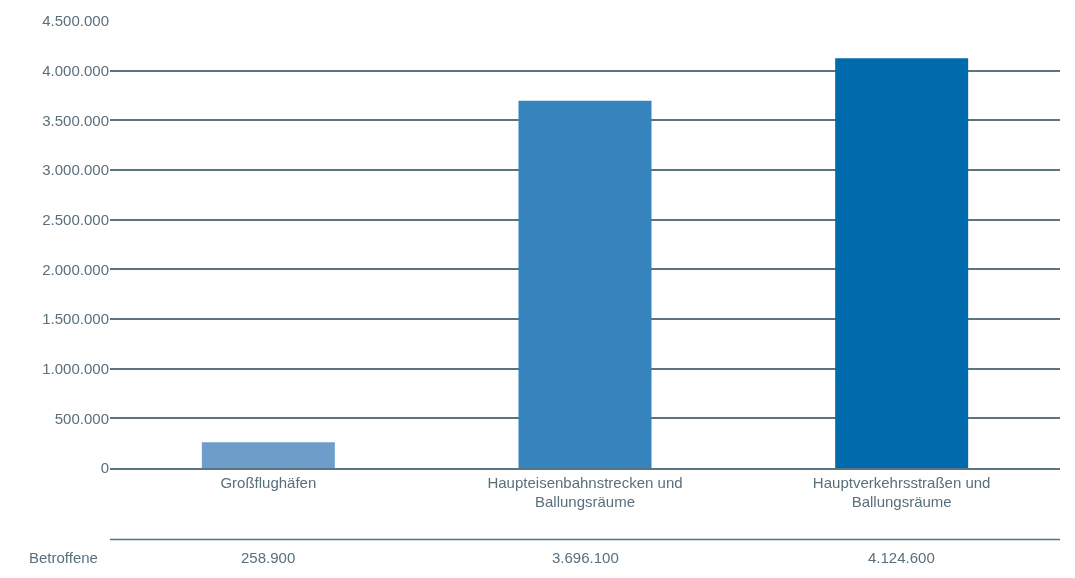  What do you see at coordinates (901, 557) in the screenshot?
I see `data-label: 4.124.600` at bounding box center [901, 557].